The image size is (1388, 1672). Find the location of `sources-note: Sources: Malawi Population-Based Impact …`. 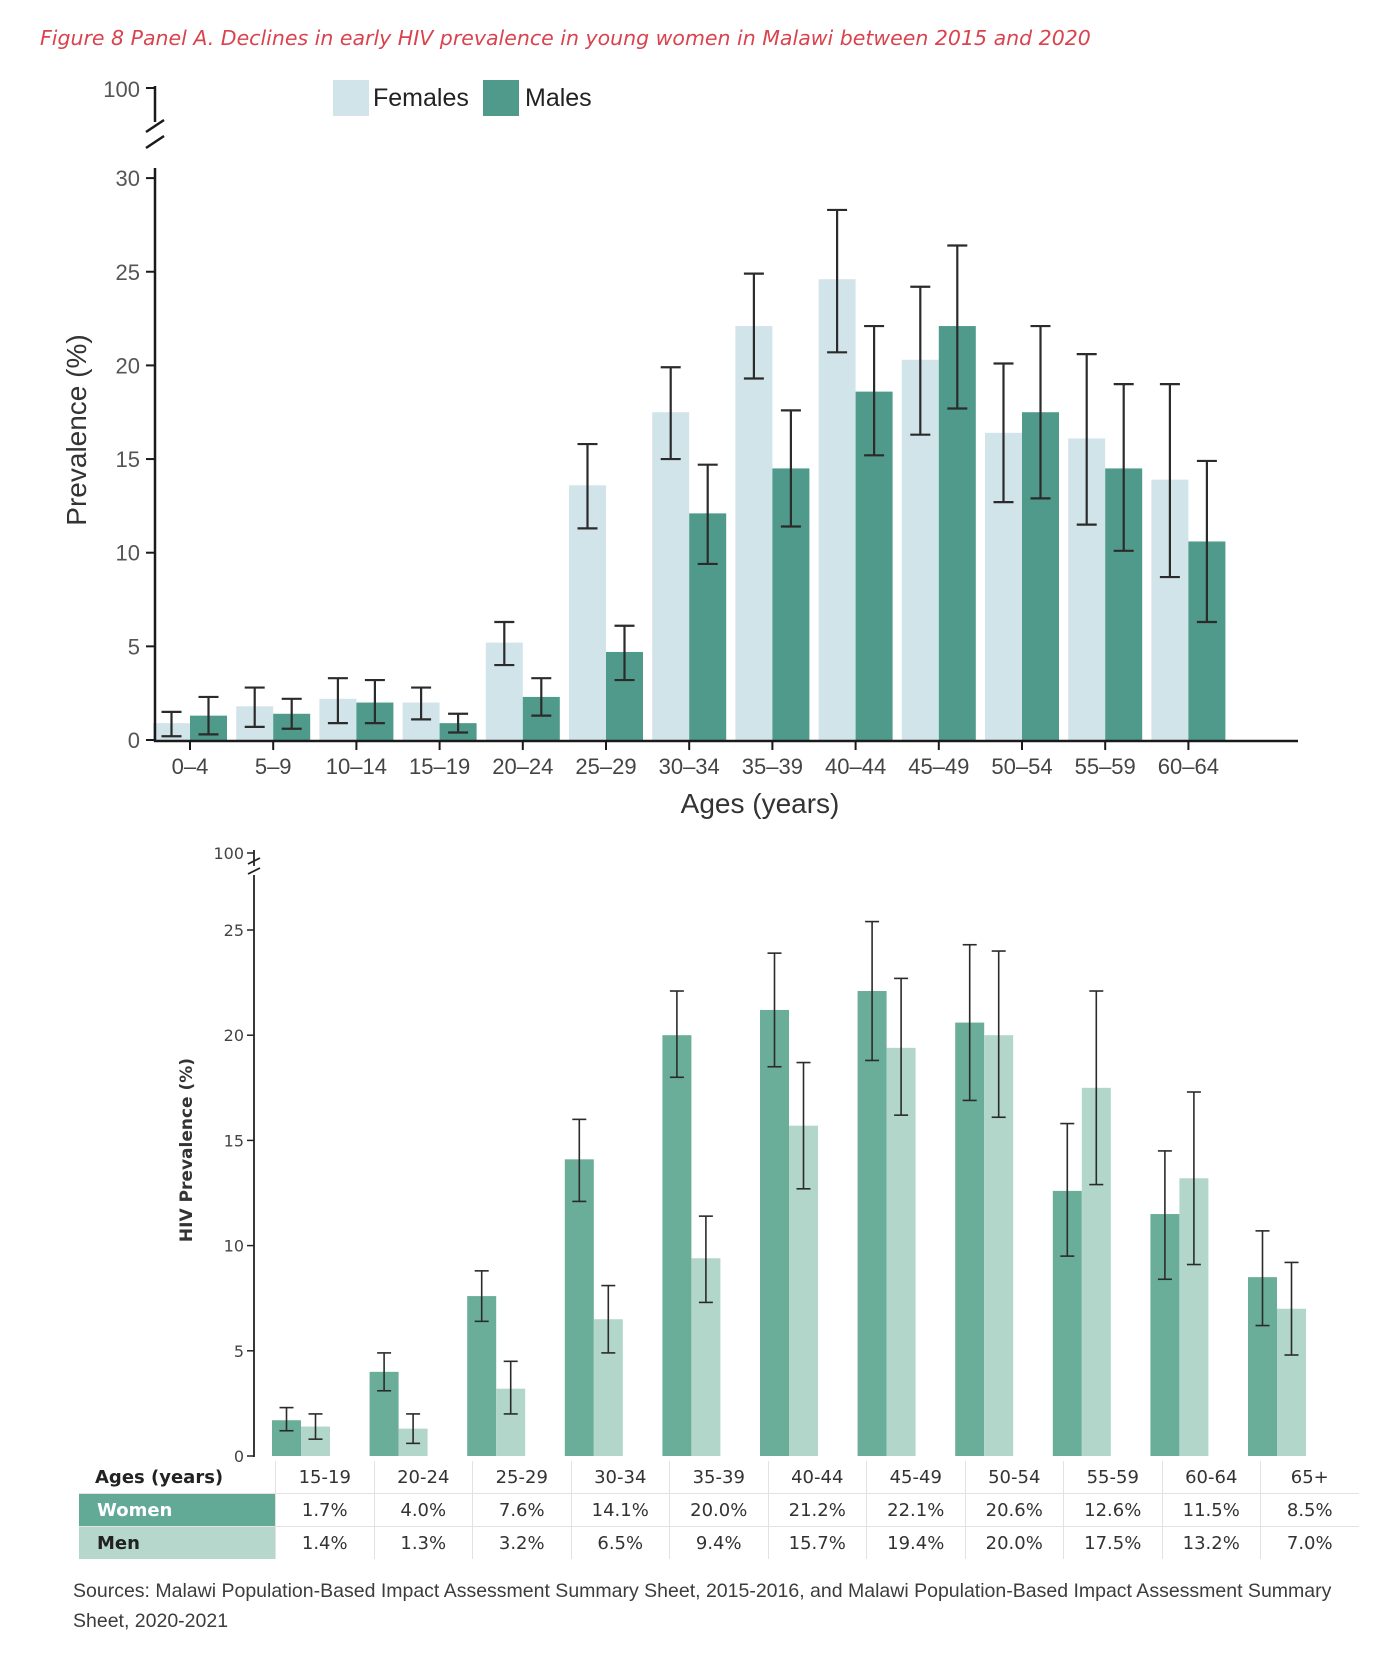

sources-note: Sources: Malawi Population-Based Impact … is located at coordinates (702, 1606).